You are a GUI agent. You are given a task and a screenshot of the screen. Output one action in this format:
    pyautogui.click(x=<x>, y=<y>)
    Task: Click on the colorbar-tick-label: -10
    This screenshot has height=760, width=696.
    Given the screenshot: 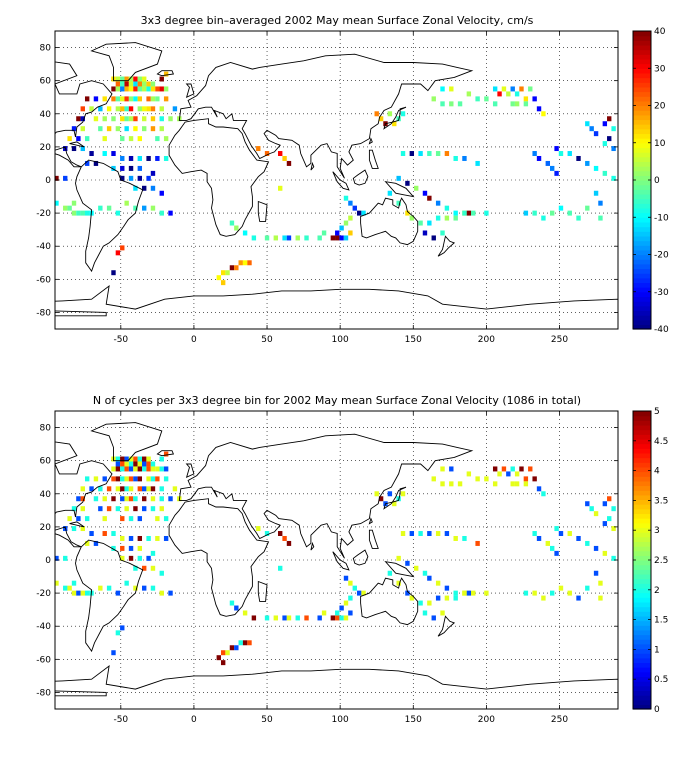 What is the action you would take?
    pyautogui.click(x=661, y=218)
    